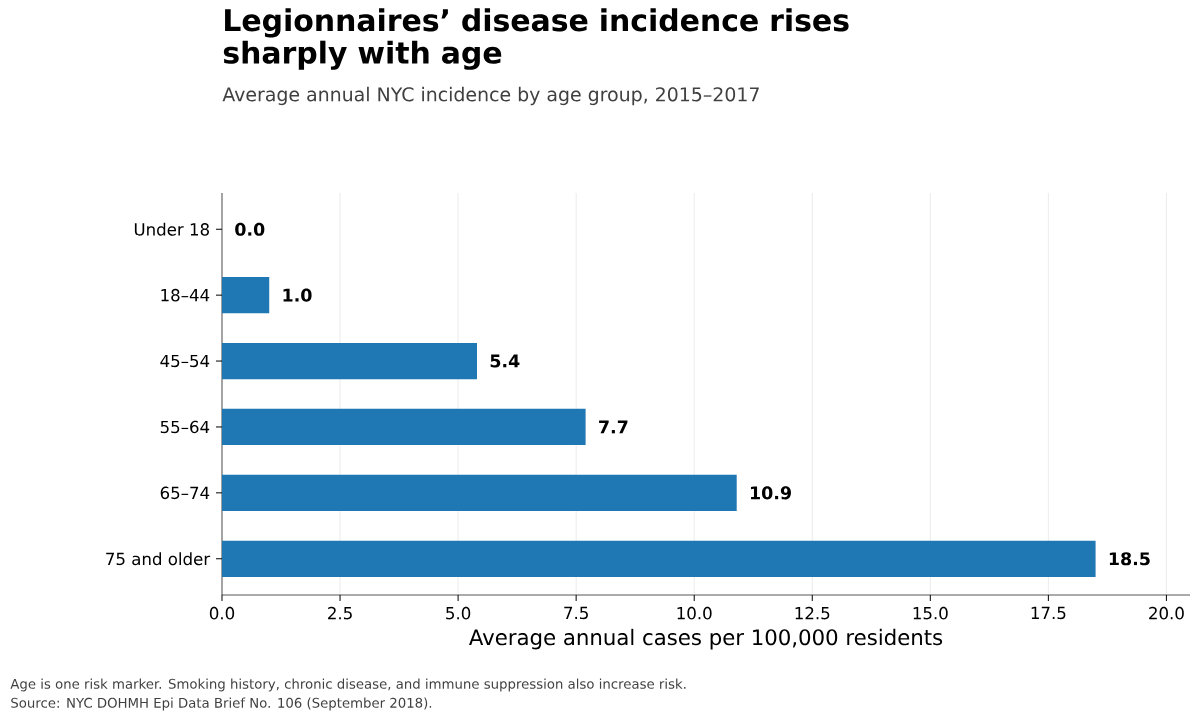 The image size is (1200, 721). I want to click on x-tick-label: 0.0, so click(222, 613).